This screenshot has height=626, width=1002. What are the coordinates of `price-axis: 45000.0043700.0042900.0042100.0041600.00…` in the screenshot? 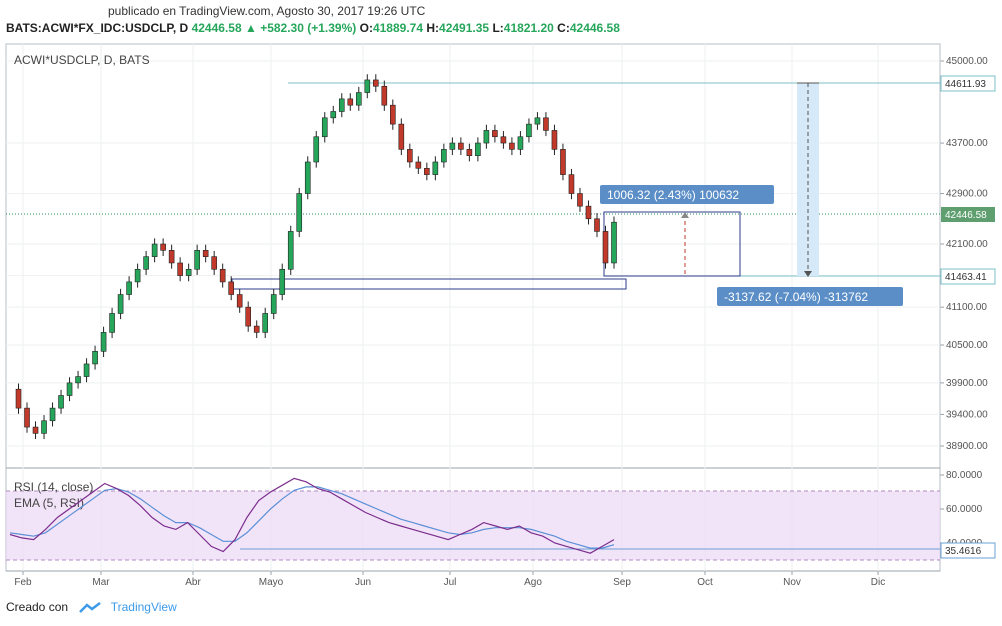 It's located at (964, 254).